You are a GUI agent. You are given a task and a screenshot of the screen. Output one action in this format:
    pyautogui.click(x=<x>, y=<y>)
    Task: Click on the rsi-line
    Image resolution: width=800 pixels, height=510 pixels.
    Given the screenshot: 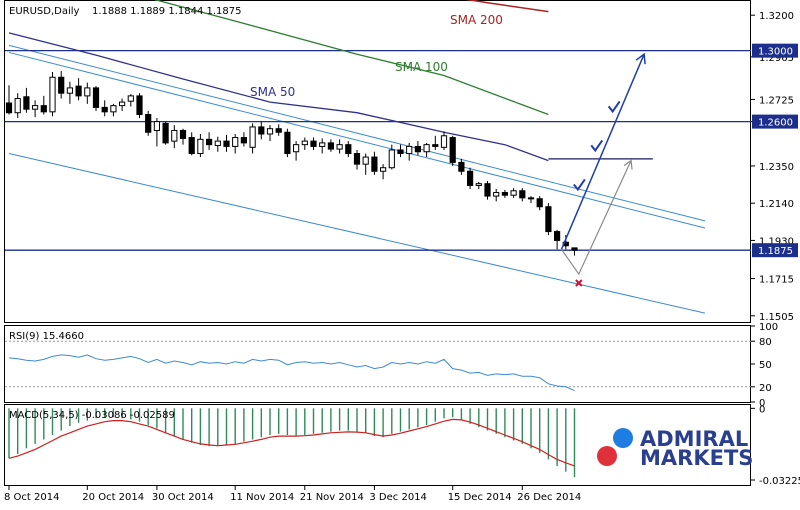 What is the action you would take?
    pyautogui.click(x=291, y=373)
    